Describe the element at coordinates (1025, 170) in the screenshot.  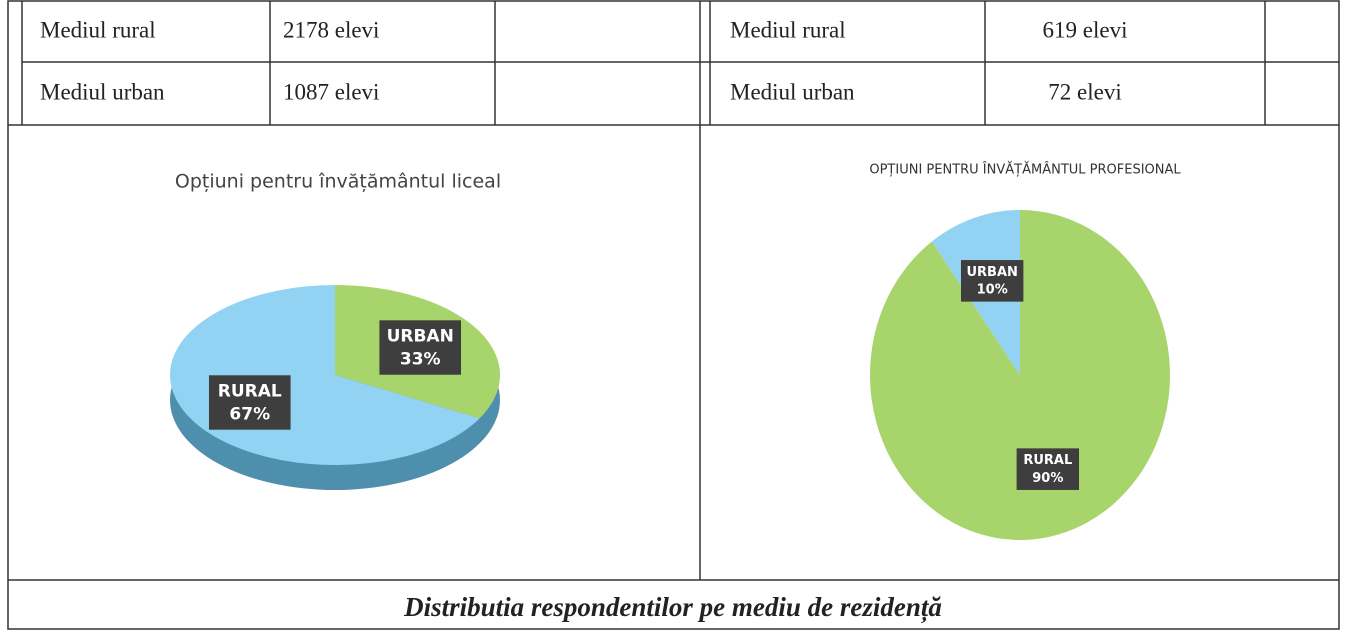
I see `chart-title: OPȚIUNI PENTRU ÎNVĂȚĂMÂNTUL PROFESIONAL` at that location.